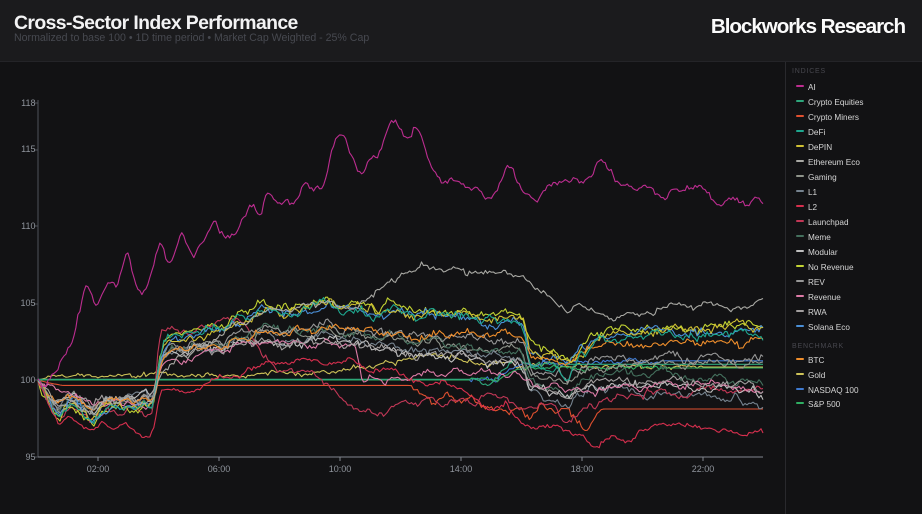  I want to click on svg-text: 10:00, so click(340, 469).